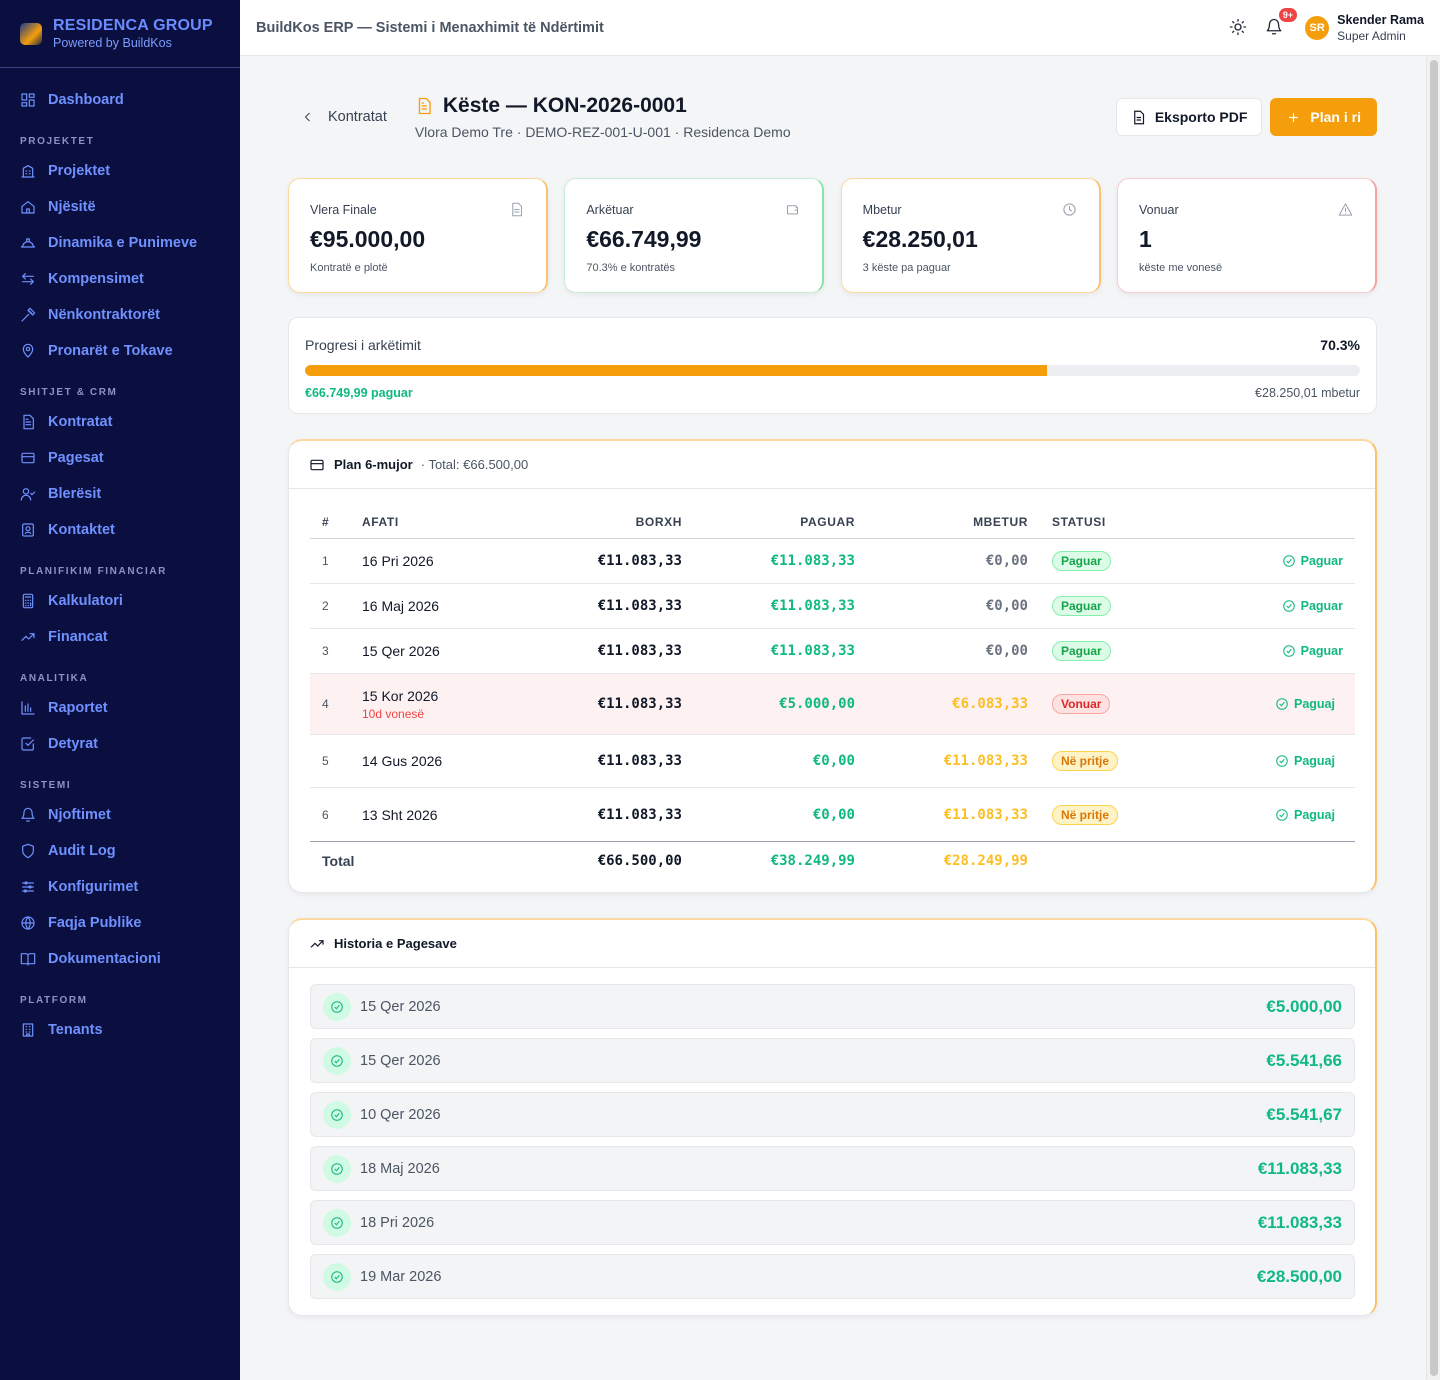 Image resolution: width=1440 pixels, height=1380 pixels. I want to click on sidebar-item-nenkontraktoret: Nënkontraktorët, so click(120, 315).